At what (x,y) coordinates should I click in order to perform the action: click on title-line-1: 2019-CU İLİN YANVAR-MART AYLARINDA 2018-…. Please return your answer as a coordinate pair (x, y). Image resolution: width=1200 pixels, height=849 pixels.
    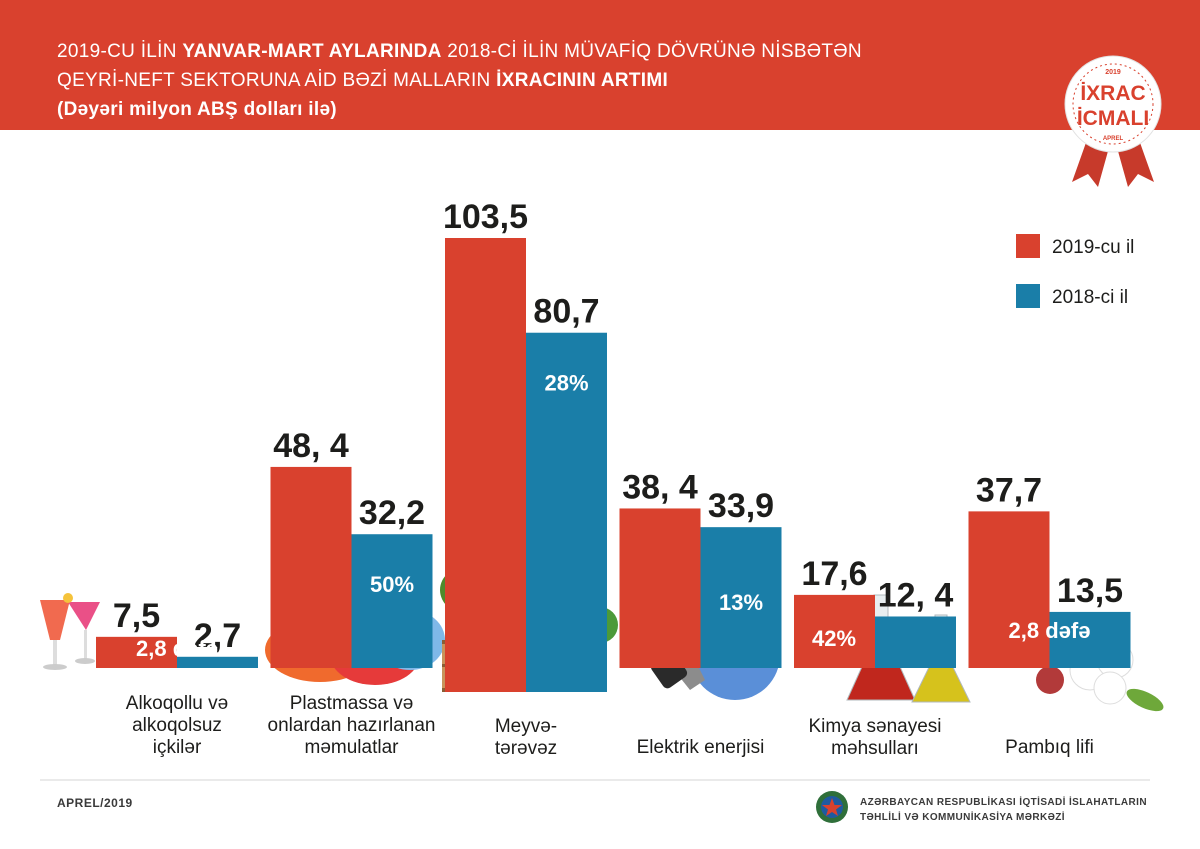
    Looking at the image, I should click on (459, 51).